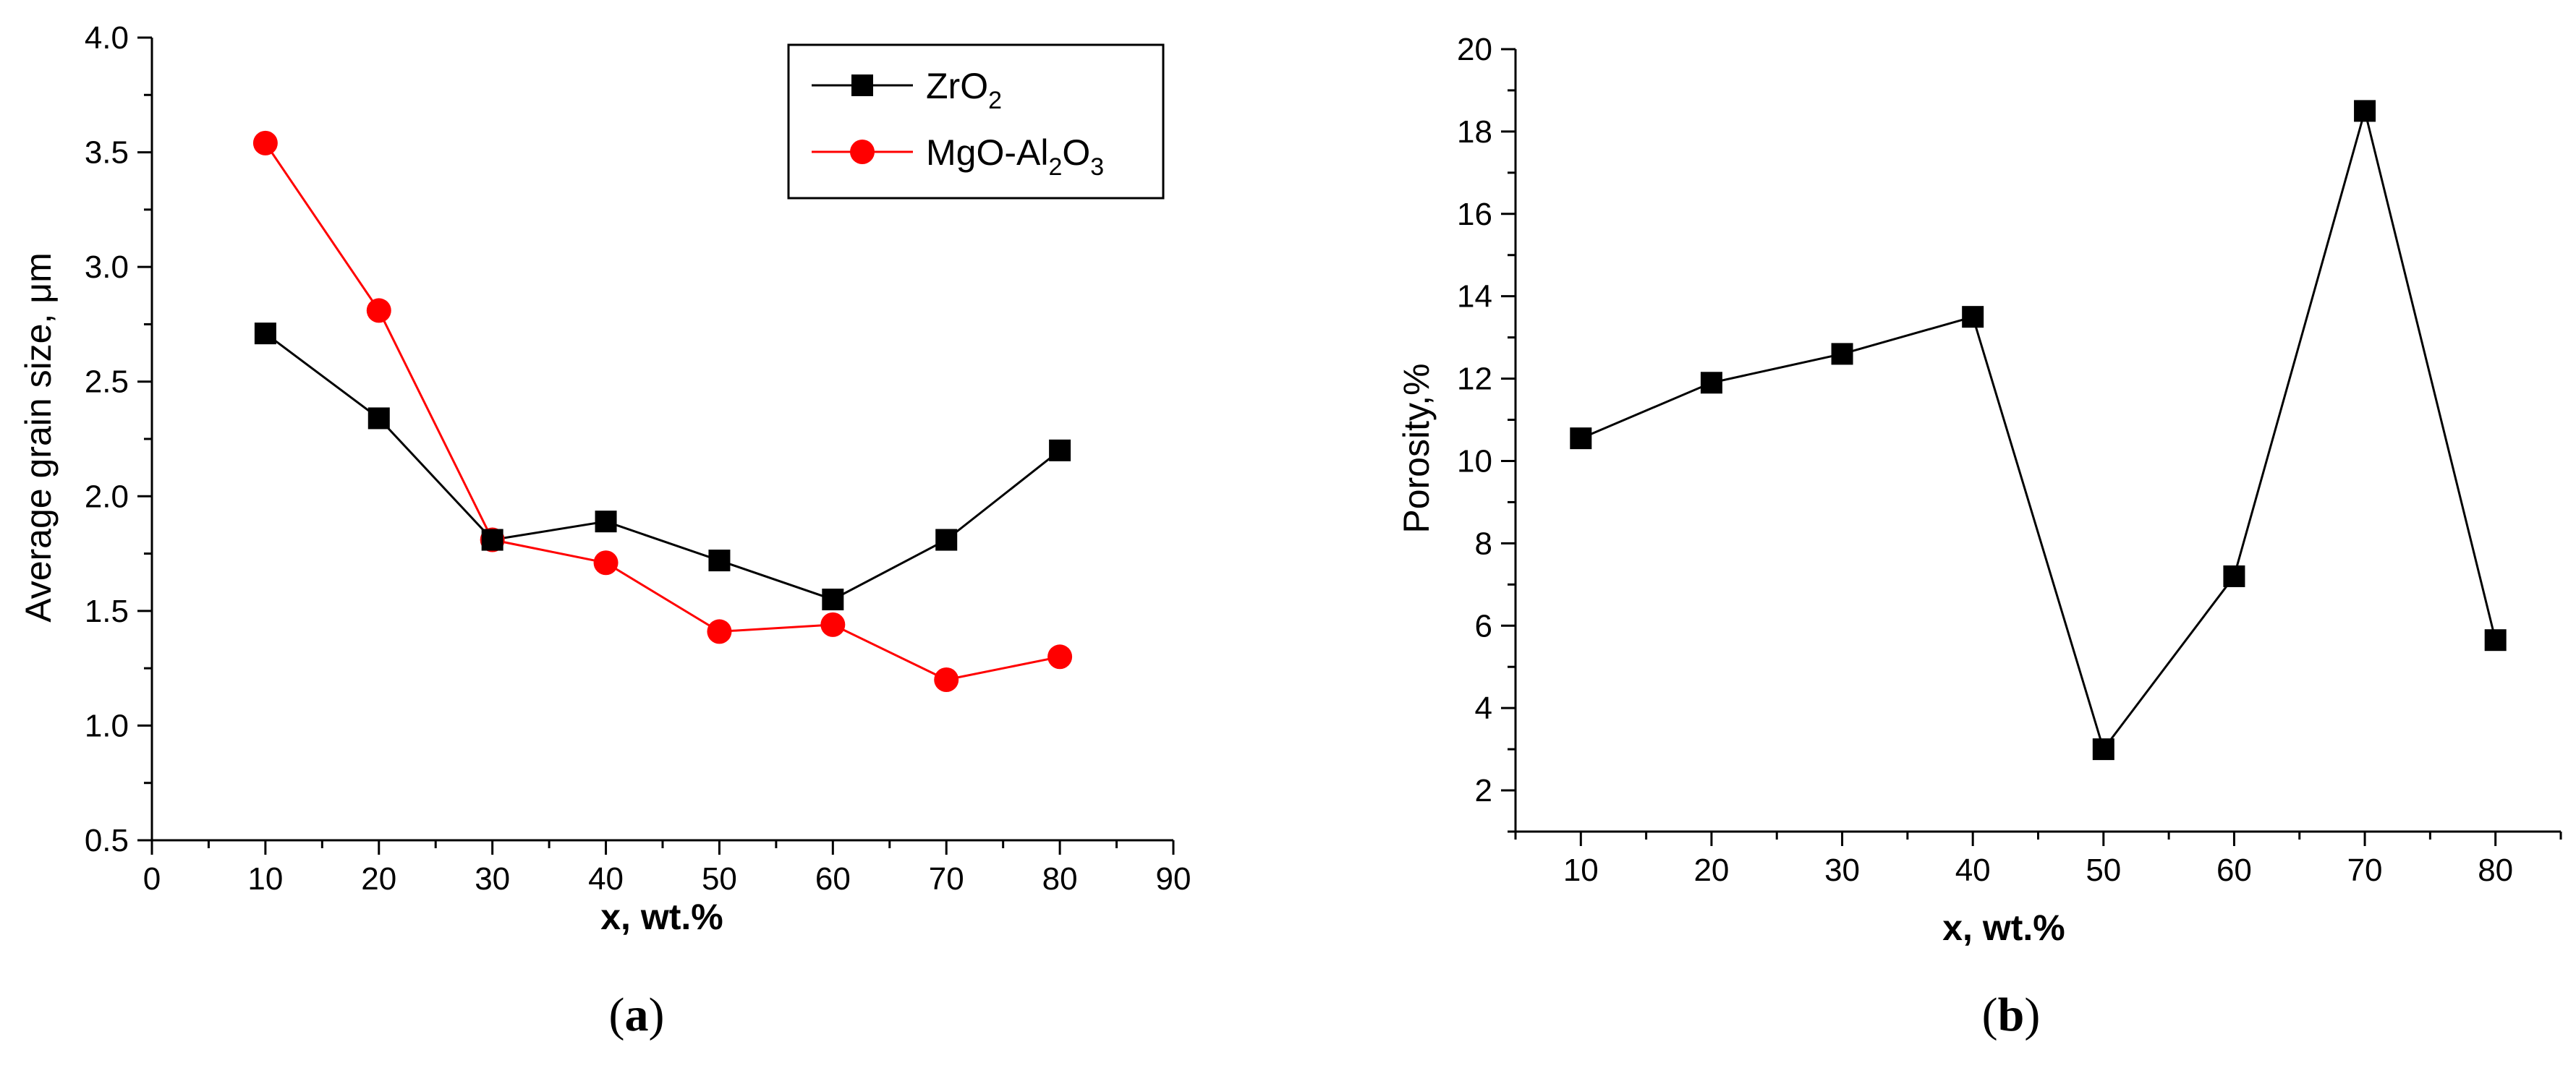  Describe the element at coordinates (107, 38) in the screenshot. I see `chart-a-y-tick-label: 4.0` at that location.